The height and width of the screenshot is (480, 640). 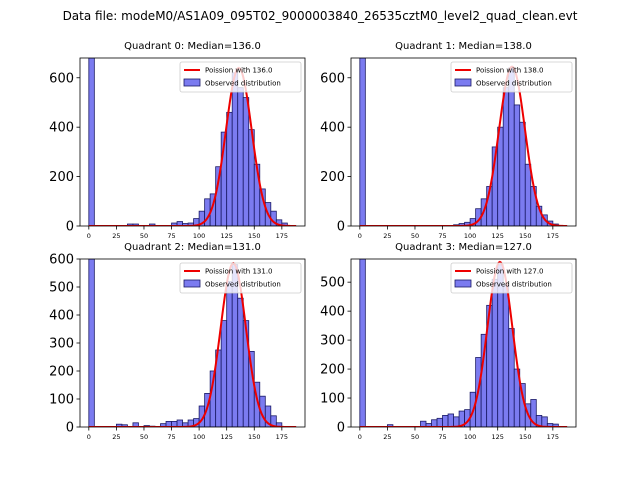 I want to click on panel-title: Quadrant 1: Median=138.0, so click(x=463, y=46).